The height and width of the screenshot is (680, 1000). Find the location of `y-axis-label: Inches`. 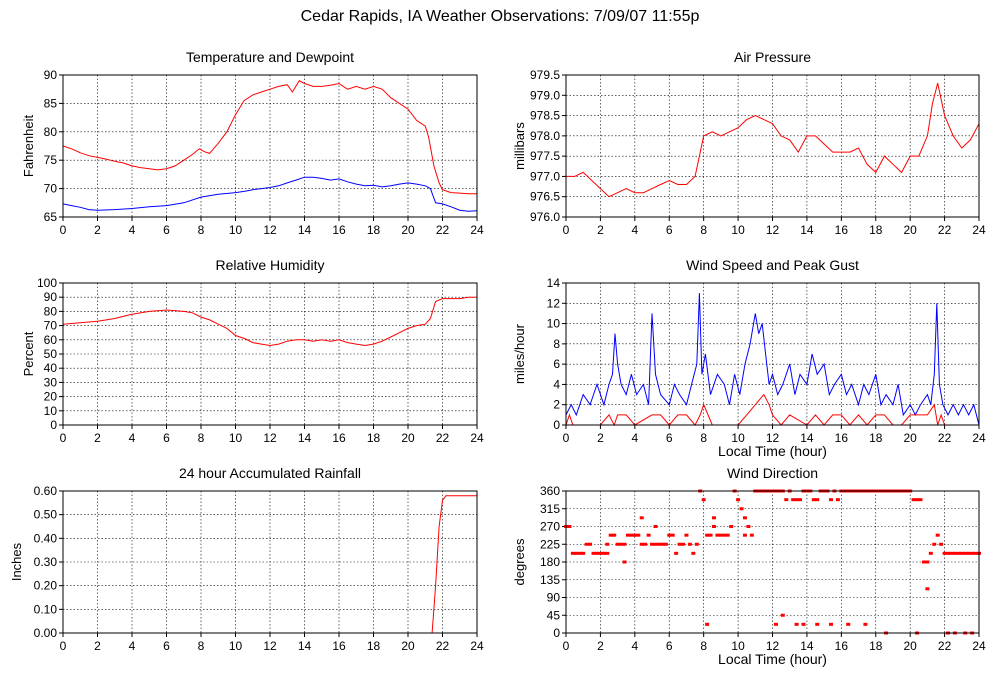

y-axis-label: Inches is located at coordinates (16, 561).